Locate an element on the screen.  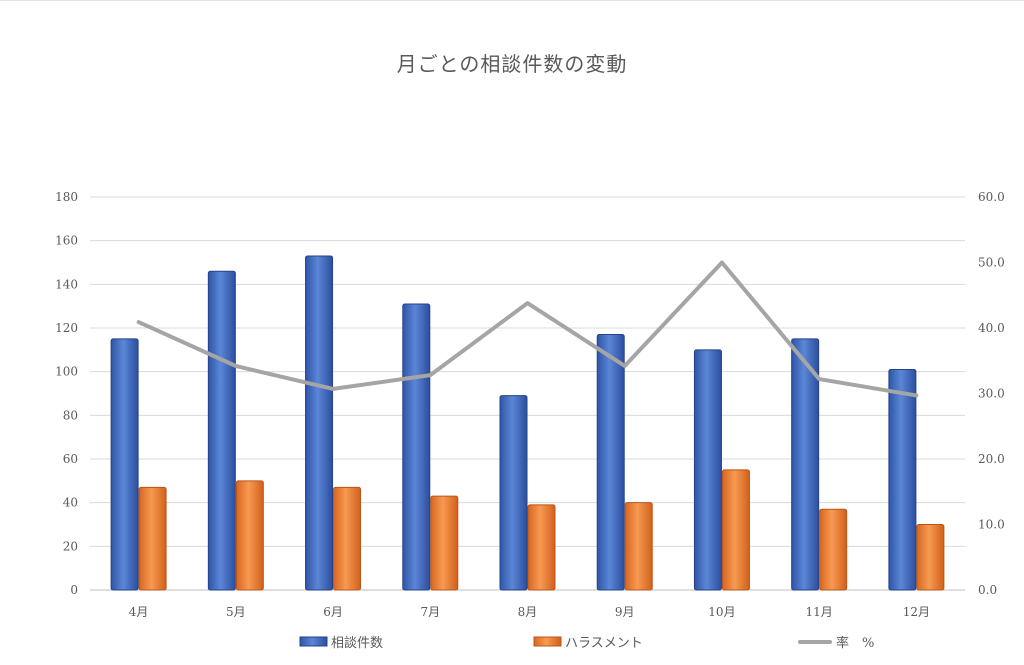
x-tick-label: 8月 is located at coordinates (528, 612).